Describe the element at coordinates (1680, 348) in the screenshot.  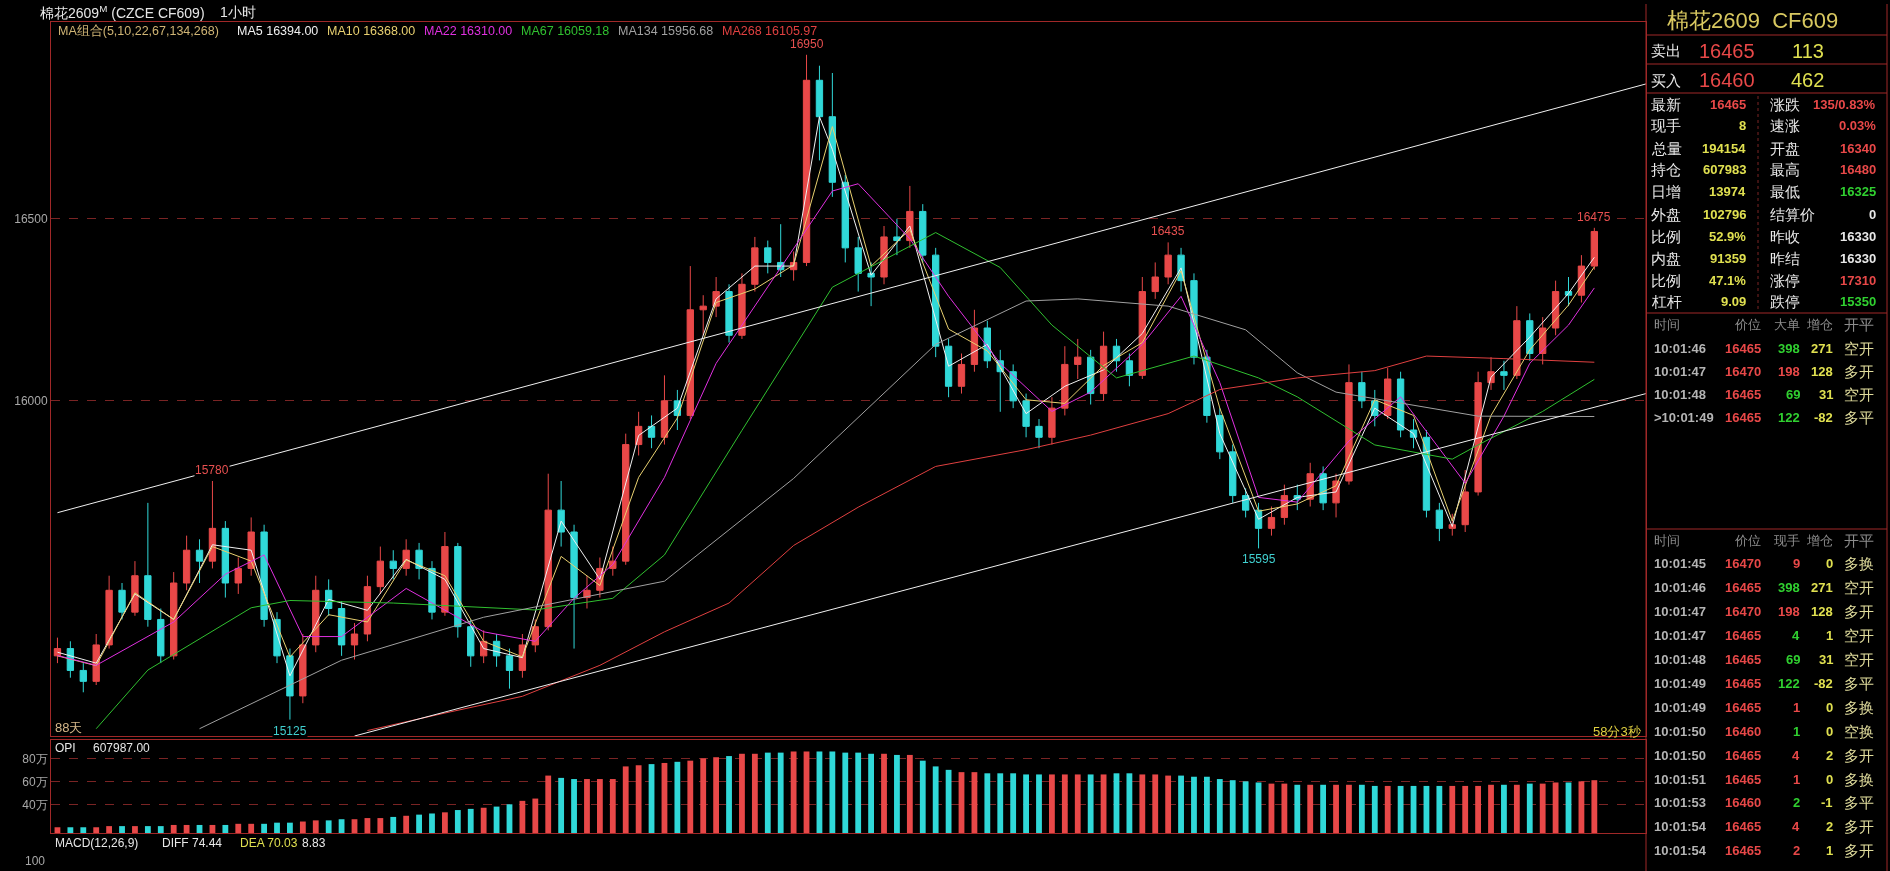
I see `text: 10:01:46` at that location.